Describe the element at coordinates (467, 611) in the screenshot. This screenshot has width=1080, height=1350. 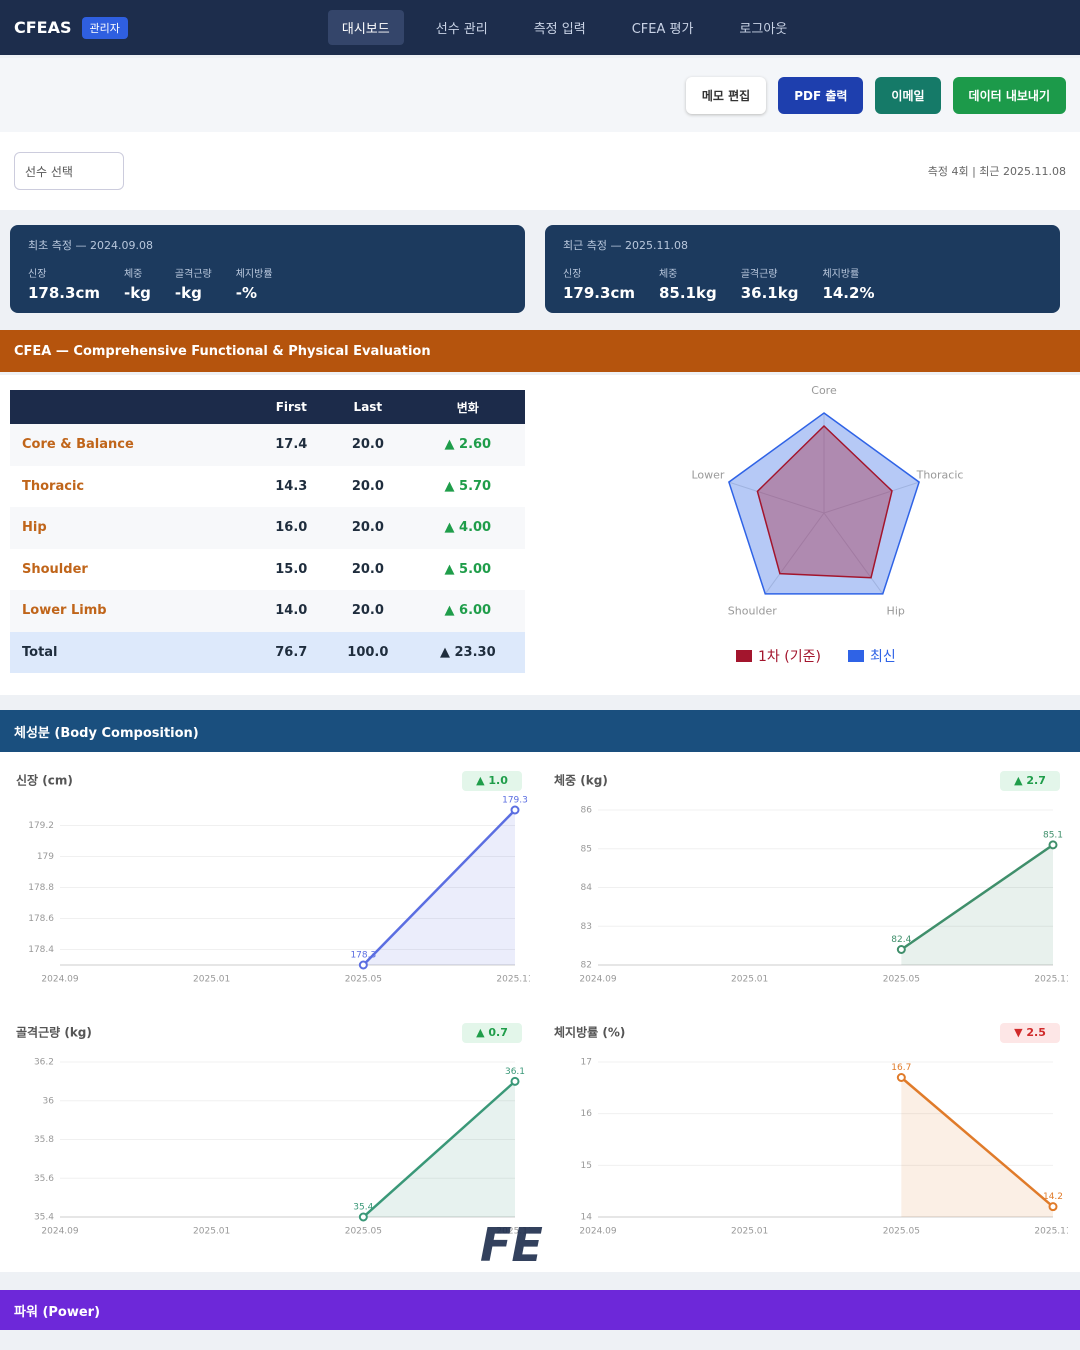
I see `table-cell: ▲ 6.00` at that location.